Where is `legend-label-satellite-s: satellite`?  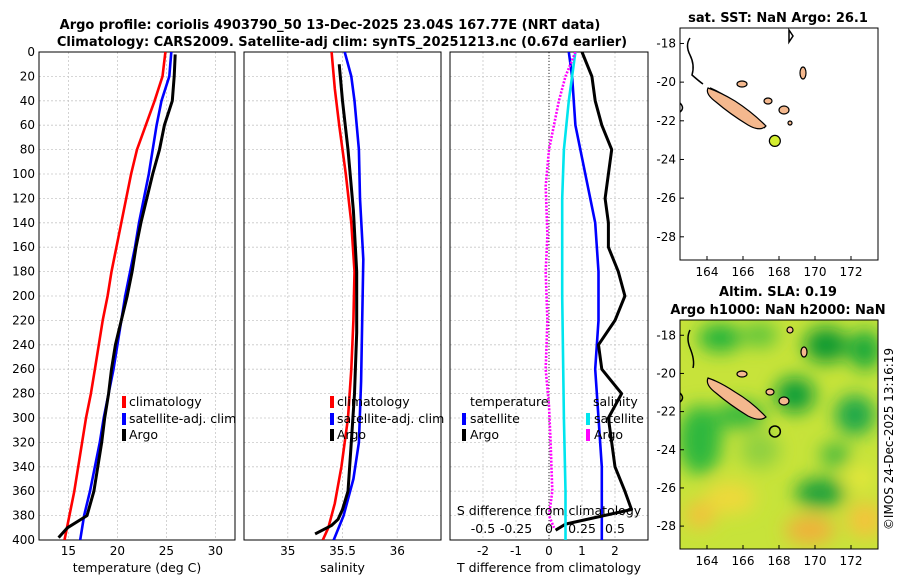 legend-label-satellite-s: satellite is located at coordinates (619, 418).